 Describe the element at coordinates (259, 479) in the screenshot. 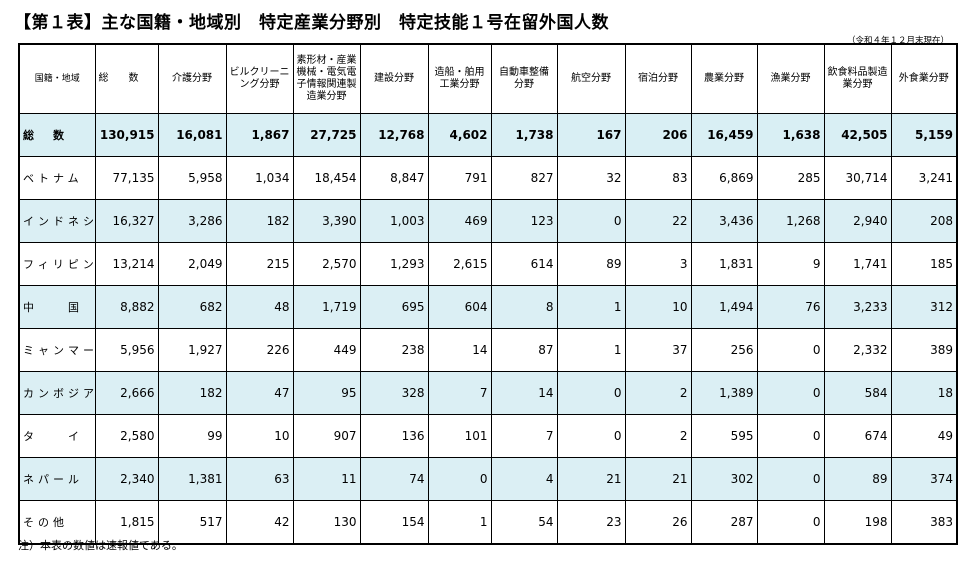

I see `value-cell: 63` at that location.